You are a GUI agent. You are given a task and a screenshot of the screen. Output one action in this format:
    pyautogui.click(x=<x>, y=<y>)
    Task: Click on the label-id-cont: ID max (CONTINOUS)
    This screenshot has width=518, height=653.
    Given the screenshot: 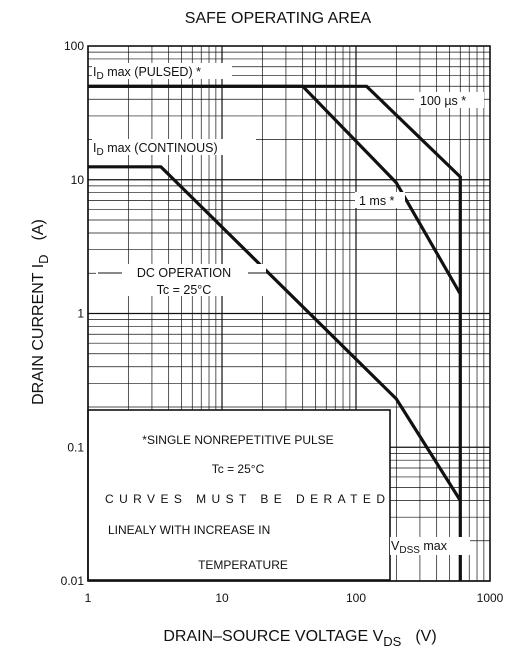 What is the action you would take?
    pyautogui.click(x=155, y=149)
    